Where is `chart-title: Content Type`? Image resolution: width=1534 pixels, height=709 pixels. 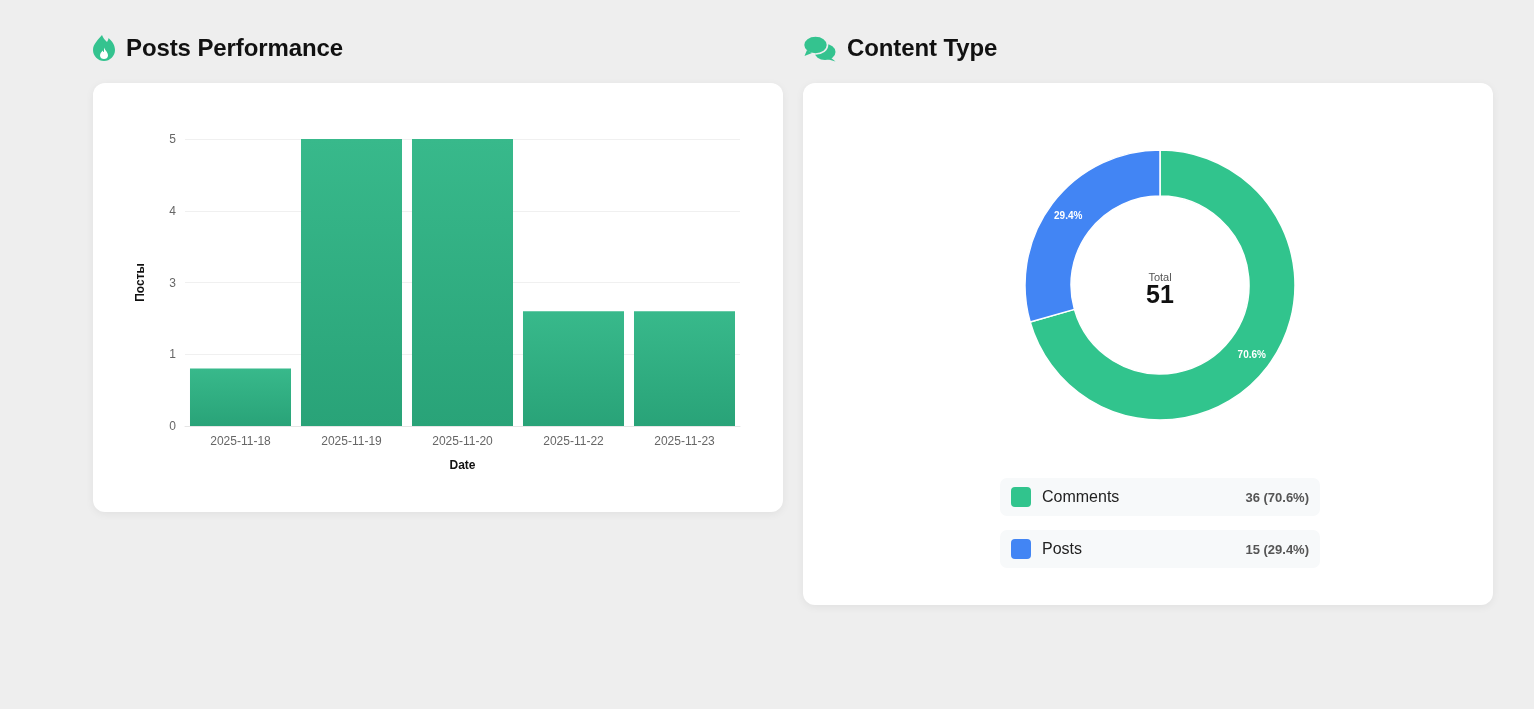
chart-title: Content Type is located at coordinates (922, 48).